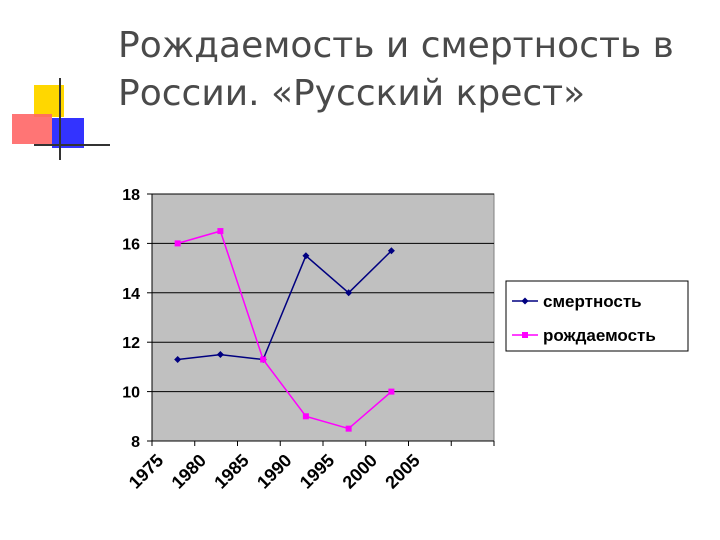 This screenshot has height=540, width=720. Describe the element at coordinates (402, 471) in the screenshot. I see `x-tick-label: 2005` at that location.